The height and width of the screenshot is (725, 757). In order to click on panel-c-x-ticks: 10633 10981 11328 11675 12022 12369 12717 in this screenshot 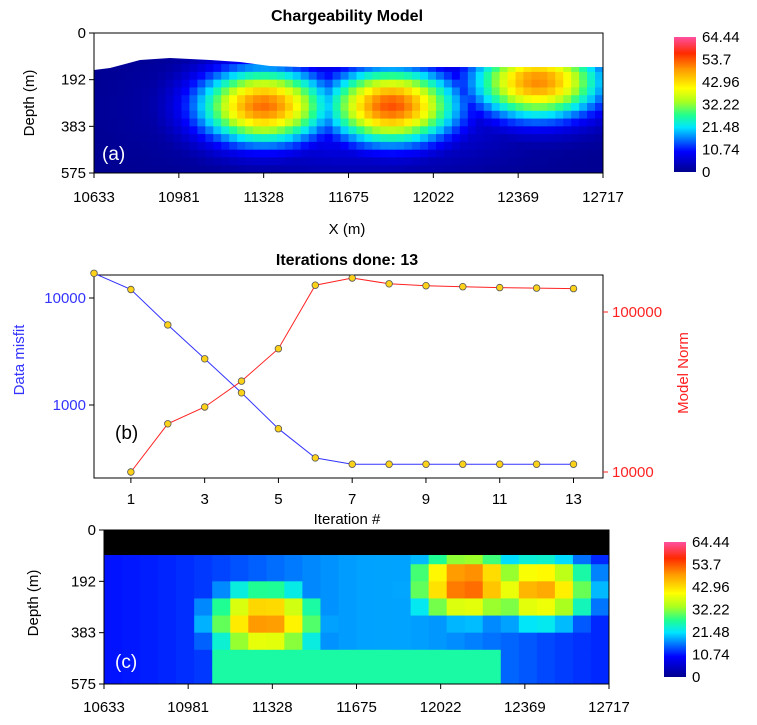, I will do `click(356, 700)`.